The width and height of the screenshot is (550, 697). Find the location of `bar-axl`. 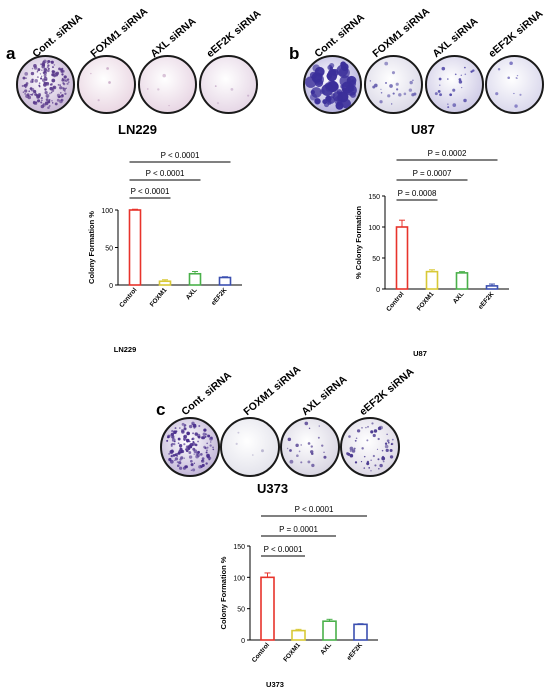

bar-axl is located at coordinates (329, 630).